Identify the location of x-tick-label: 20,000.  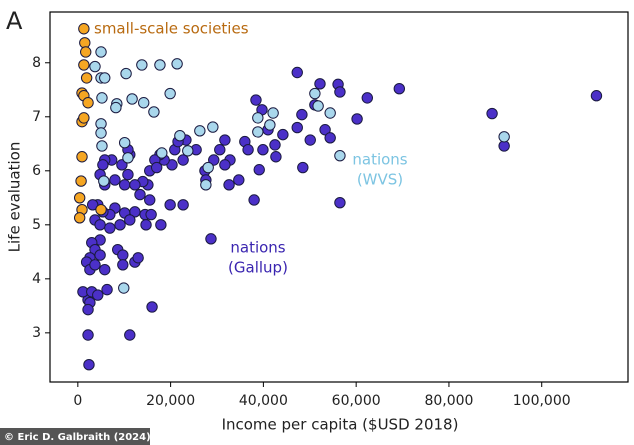
(170, 401).